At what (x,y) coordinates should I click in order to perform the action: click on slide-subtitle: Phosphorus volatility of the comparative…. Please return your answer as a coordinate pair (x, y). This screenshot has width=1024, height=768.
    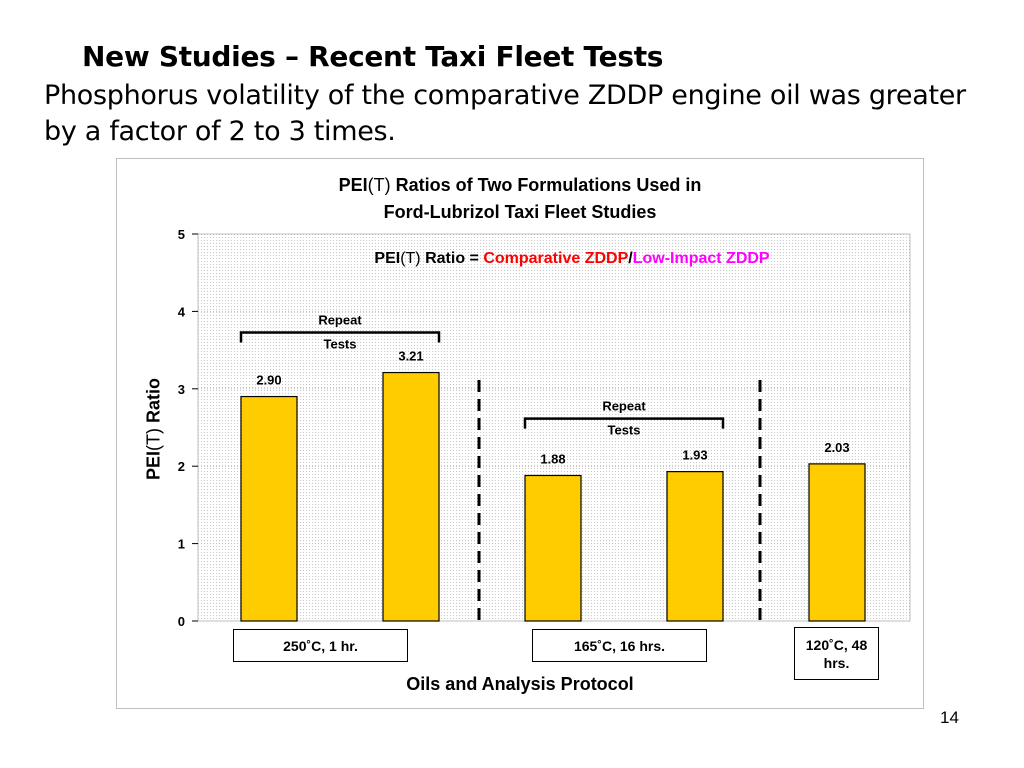
    Looking at the image, I should click on (505, 113).